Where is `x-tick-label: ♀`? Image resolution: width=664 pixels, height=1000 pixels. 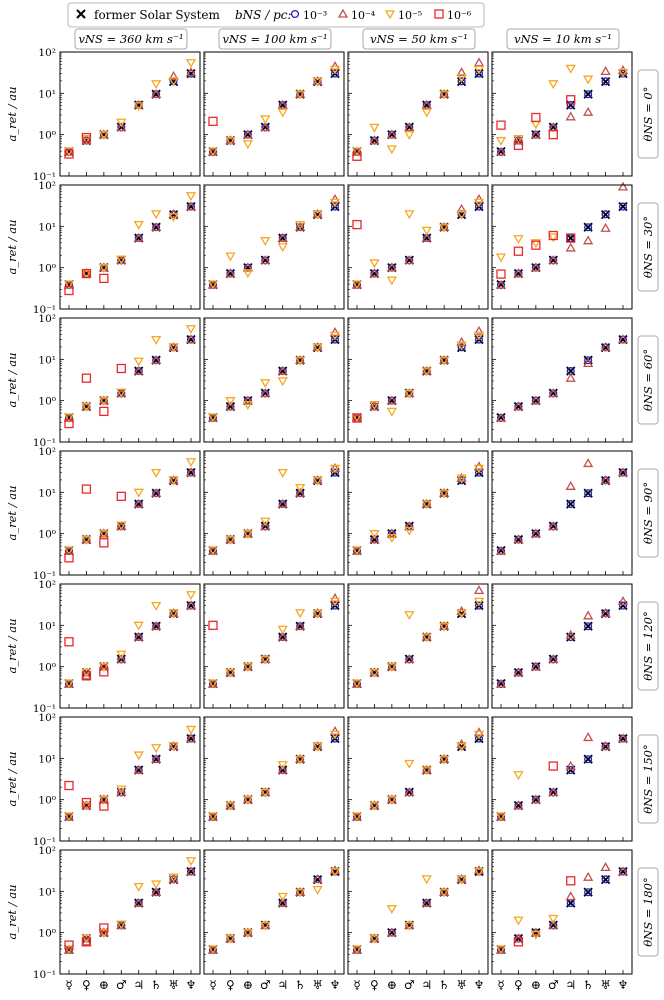 x-tick-label: ♀ is located at coordinates (374, 985).